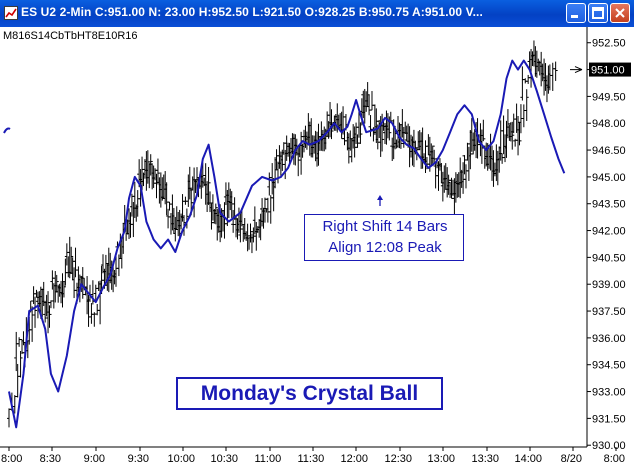 The width and height of the screenshot is (634, 466). I want to click on x-tick-label: 13:30, so click(486, 459).